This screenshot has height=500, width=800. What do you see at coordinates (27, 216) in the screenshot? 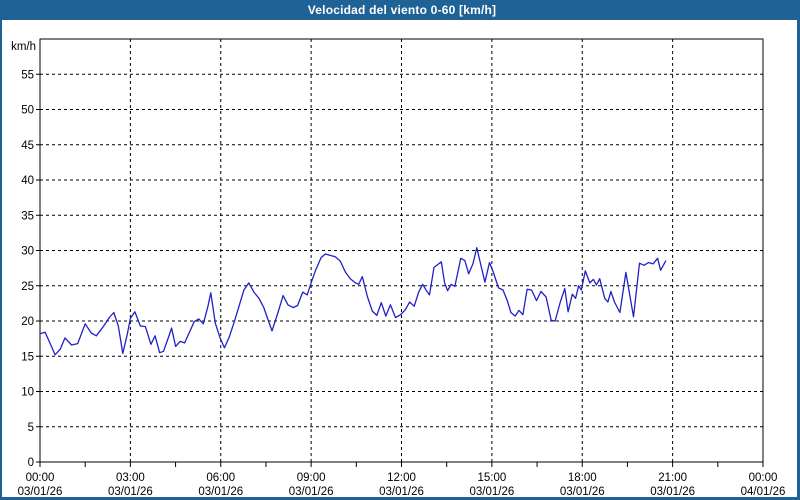
I see `y-tick-label: 35` at bounding box center [27, 216].